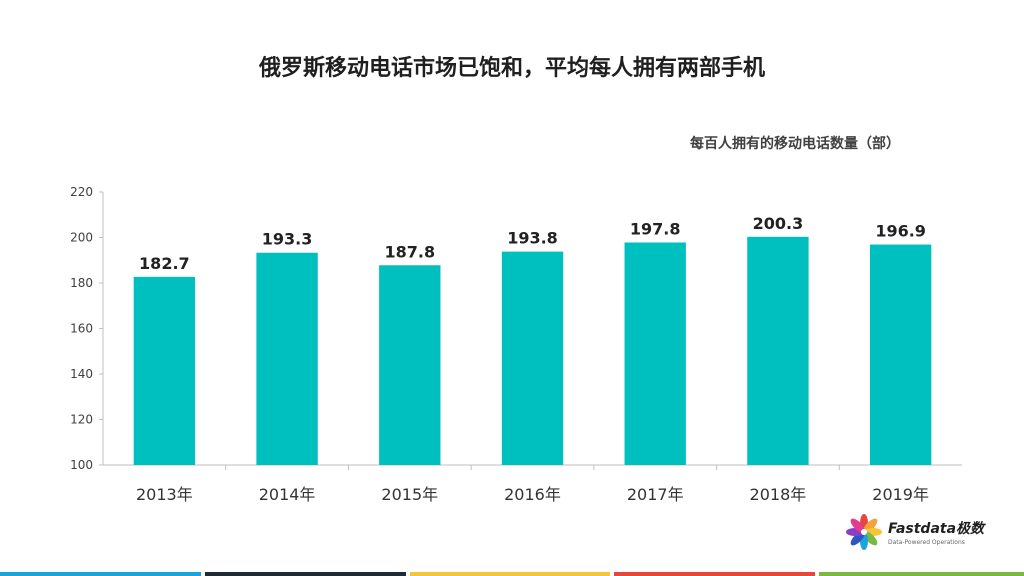 The width and height of the screenshot is (1024, 576). Describe the element at coordinates (409, 494) in the screenshot. I see `x-category-label: 2015年` at that location.